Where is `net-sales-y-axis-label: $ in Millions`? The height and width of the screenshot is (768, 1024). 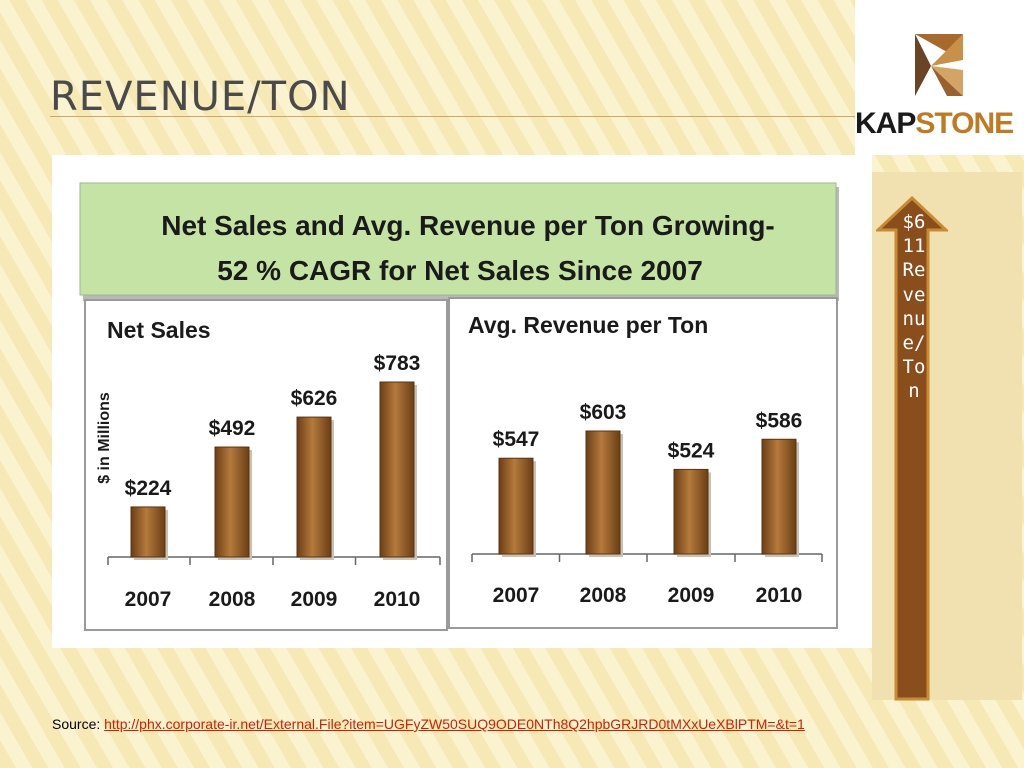
net-sales-y-axis-label: $ in Millions is located at coordinates (104, 438).